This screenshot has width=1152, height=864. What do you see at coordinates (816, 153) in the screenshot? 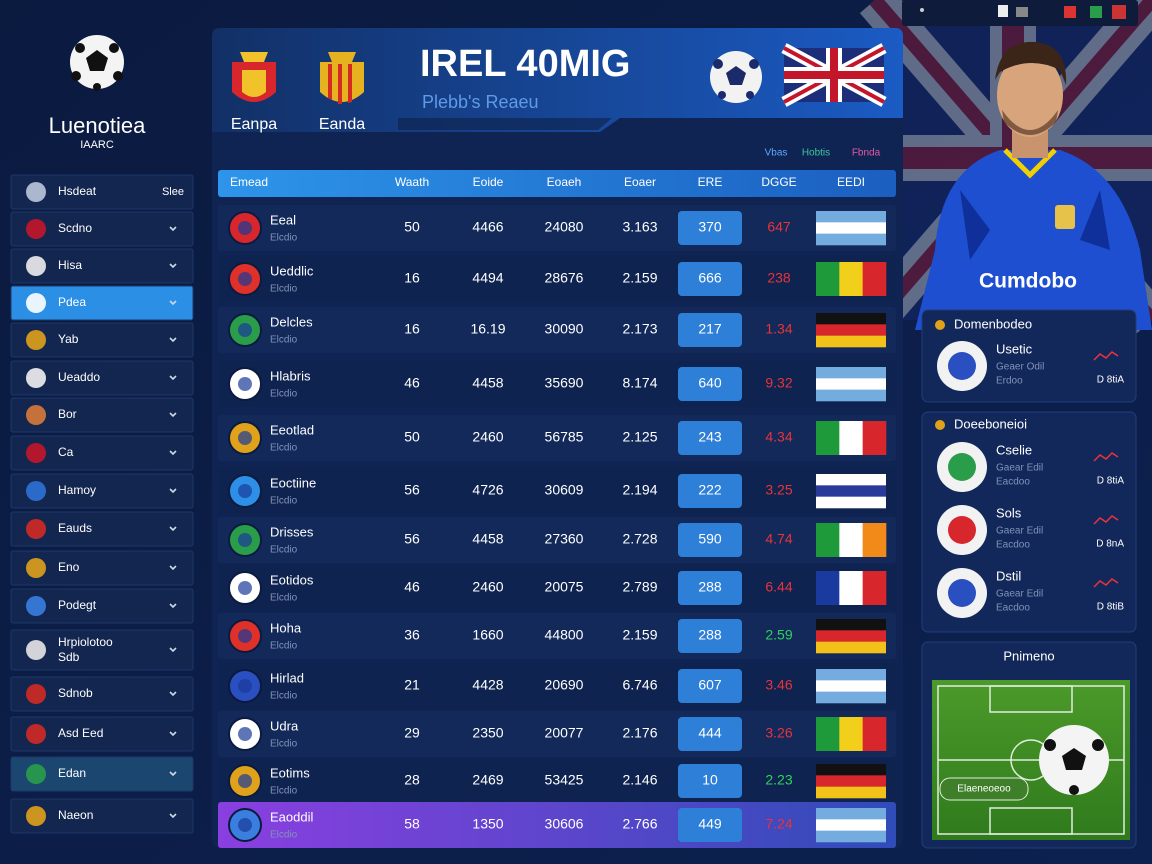
I see `legend-item: Hobtis` at bounding box center [816, 153].